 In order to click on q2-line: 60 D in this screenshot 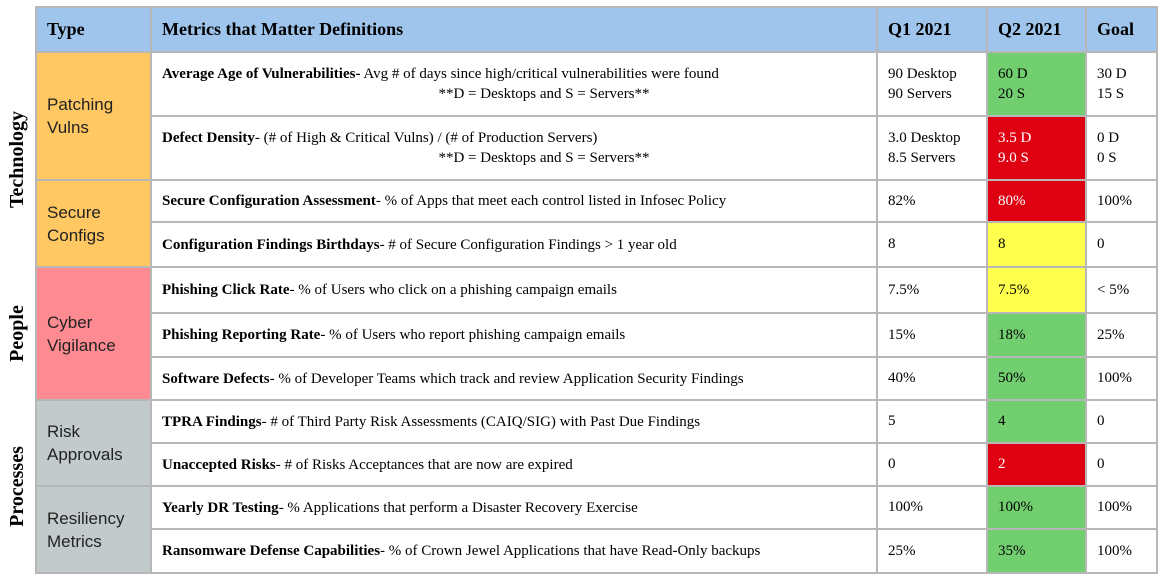, I will do `click(1013, 74)`.